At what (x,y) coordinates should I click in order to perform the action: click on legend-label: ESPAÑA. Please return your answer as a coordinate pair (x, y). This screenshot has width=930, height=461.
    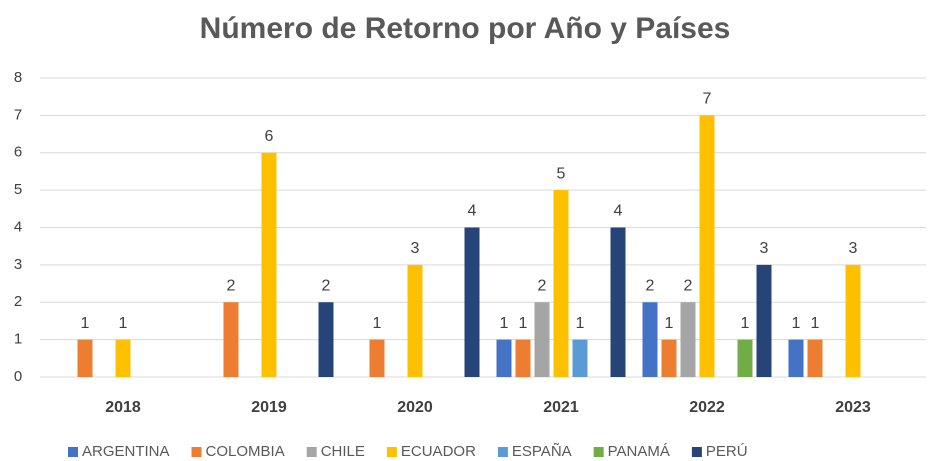
    Looking at the image, I should click on (542, 451).